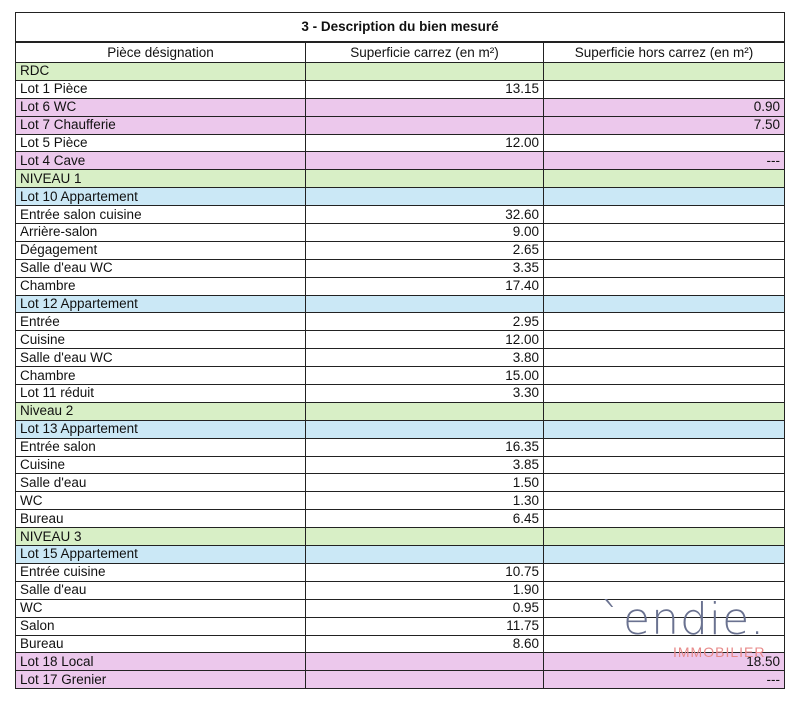 The image size is (800, 721). I want to click on room-row: Cuisine 3.85, so click(400, 465).